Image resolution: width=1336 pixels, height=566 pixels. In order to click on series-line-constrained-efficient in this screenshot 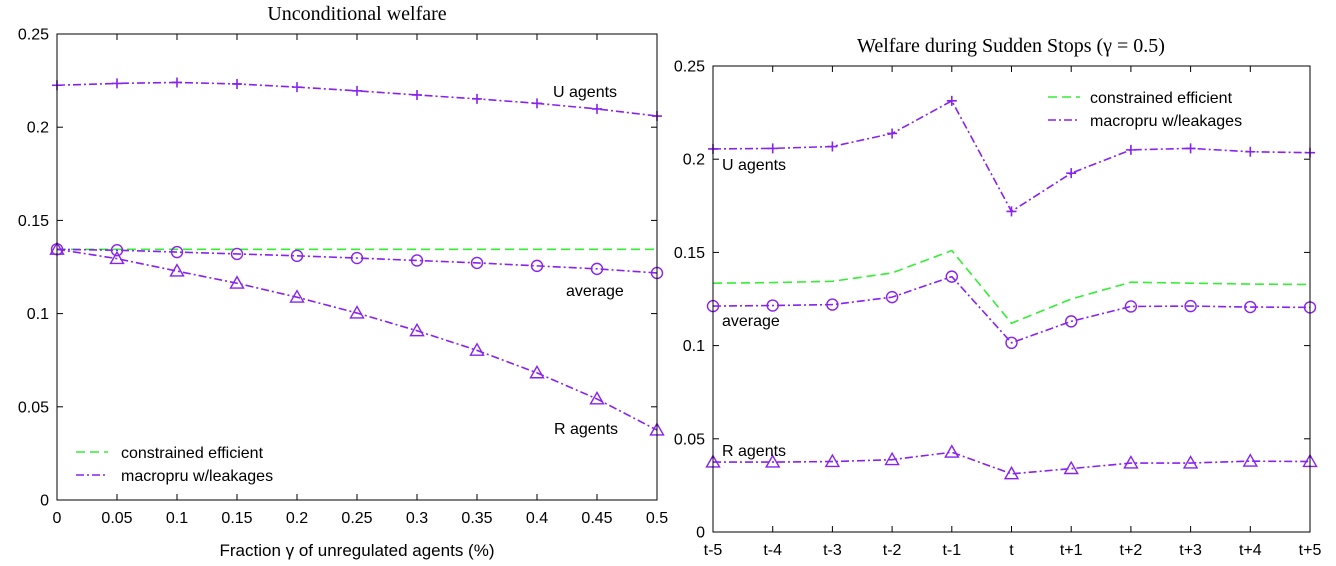, I will do `click(1011, 287)`.